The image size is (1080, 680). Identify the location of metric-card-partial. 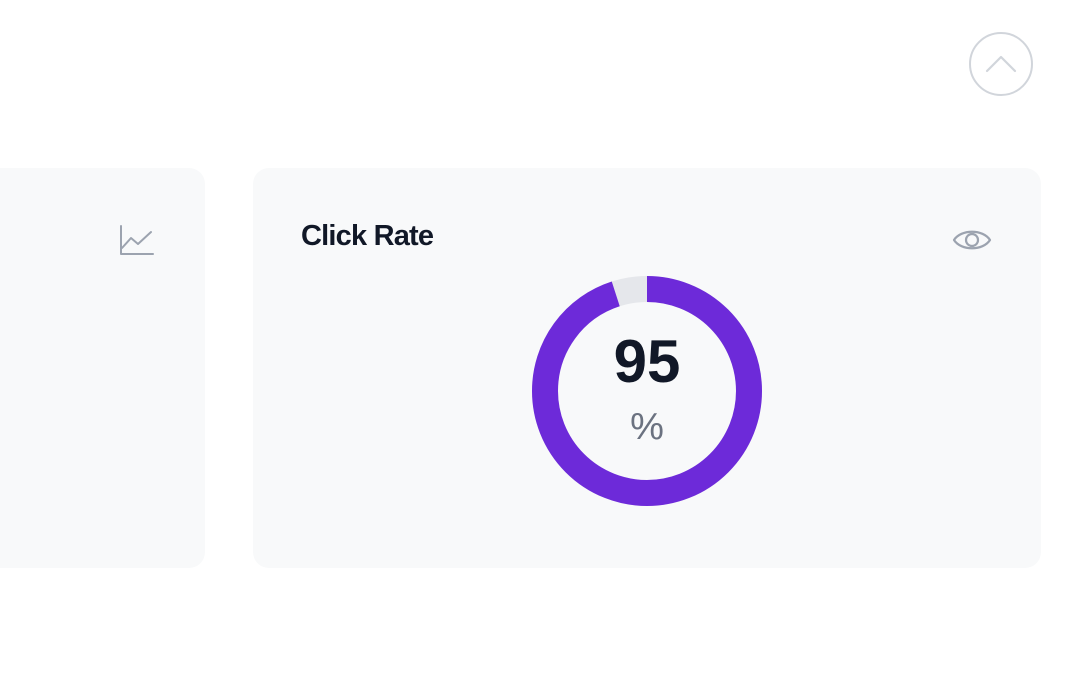
(102, 368).